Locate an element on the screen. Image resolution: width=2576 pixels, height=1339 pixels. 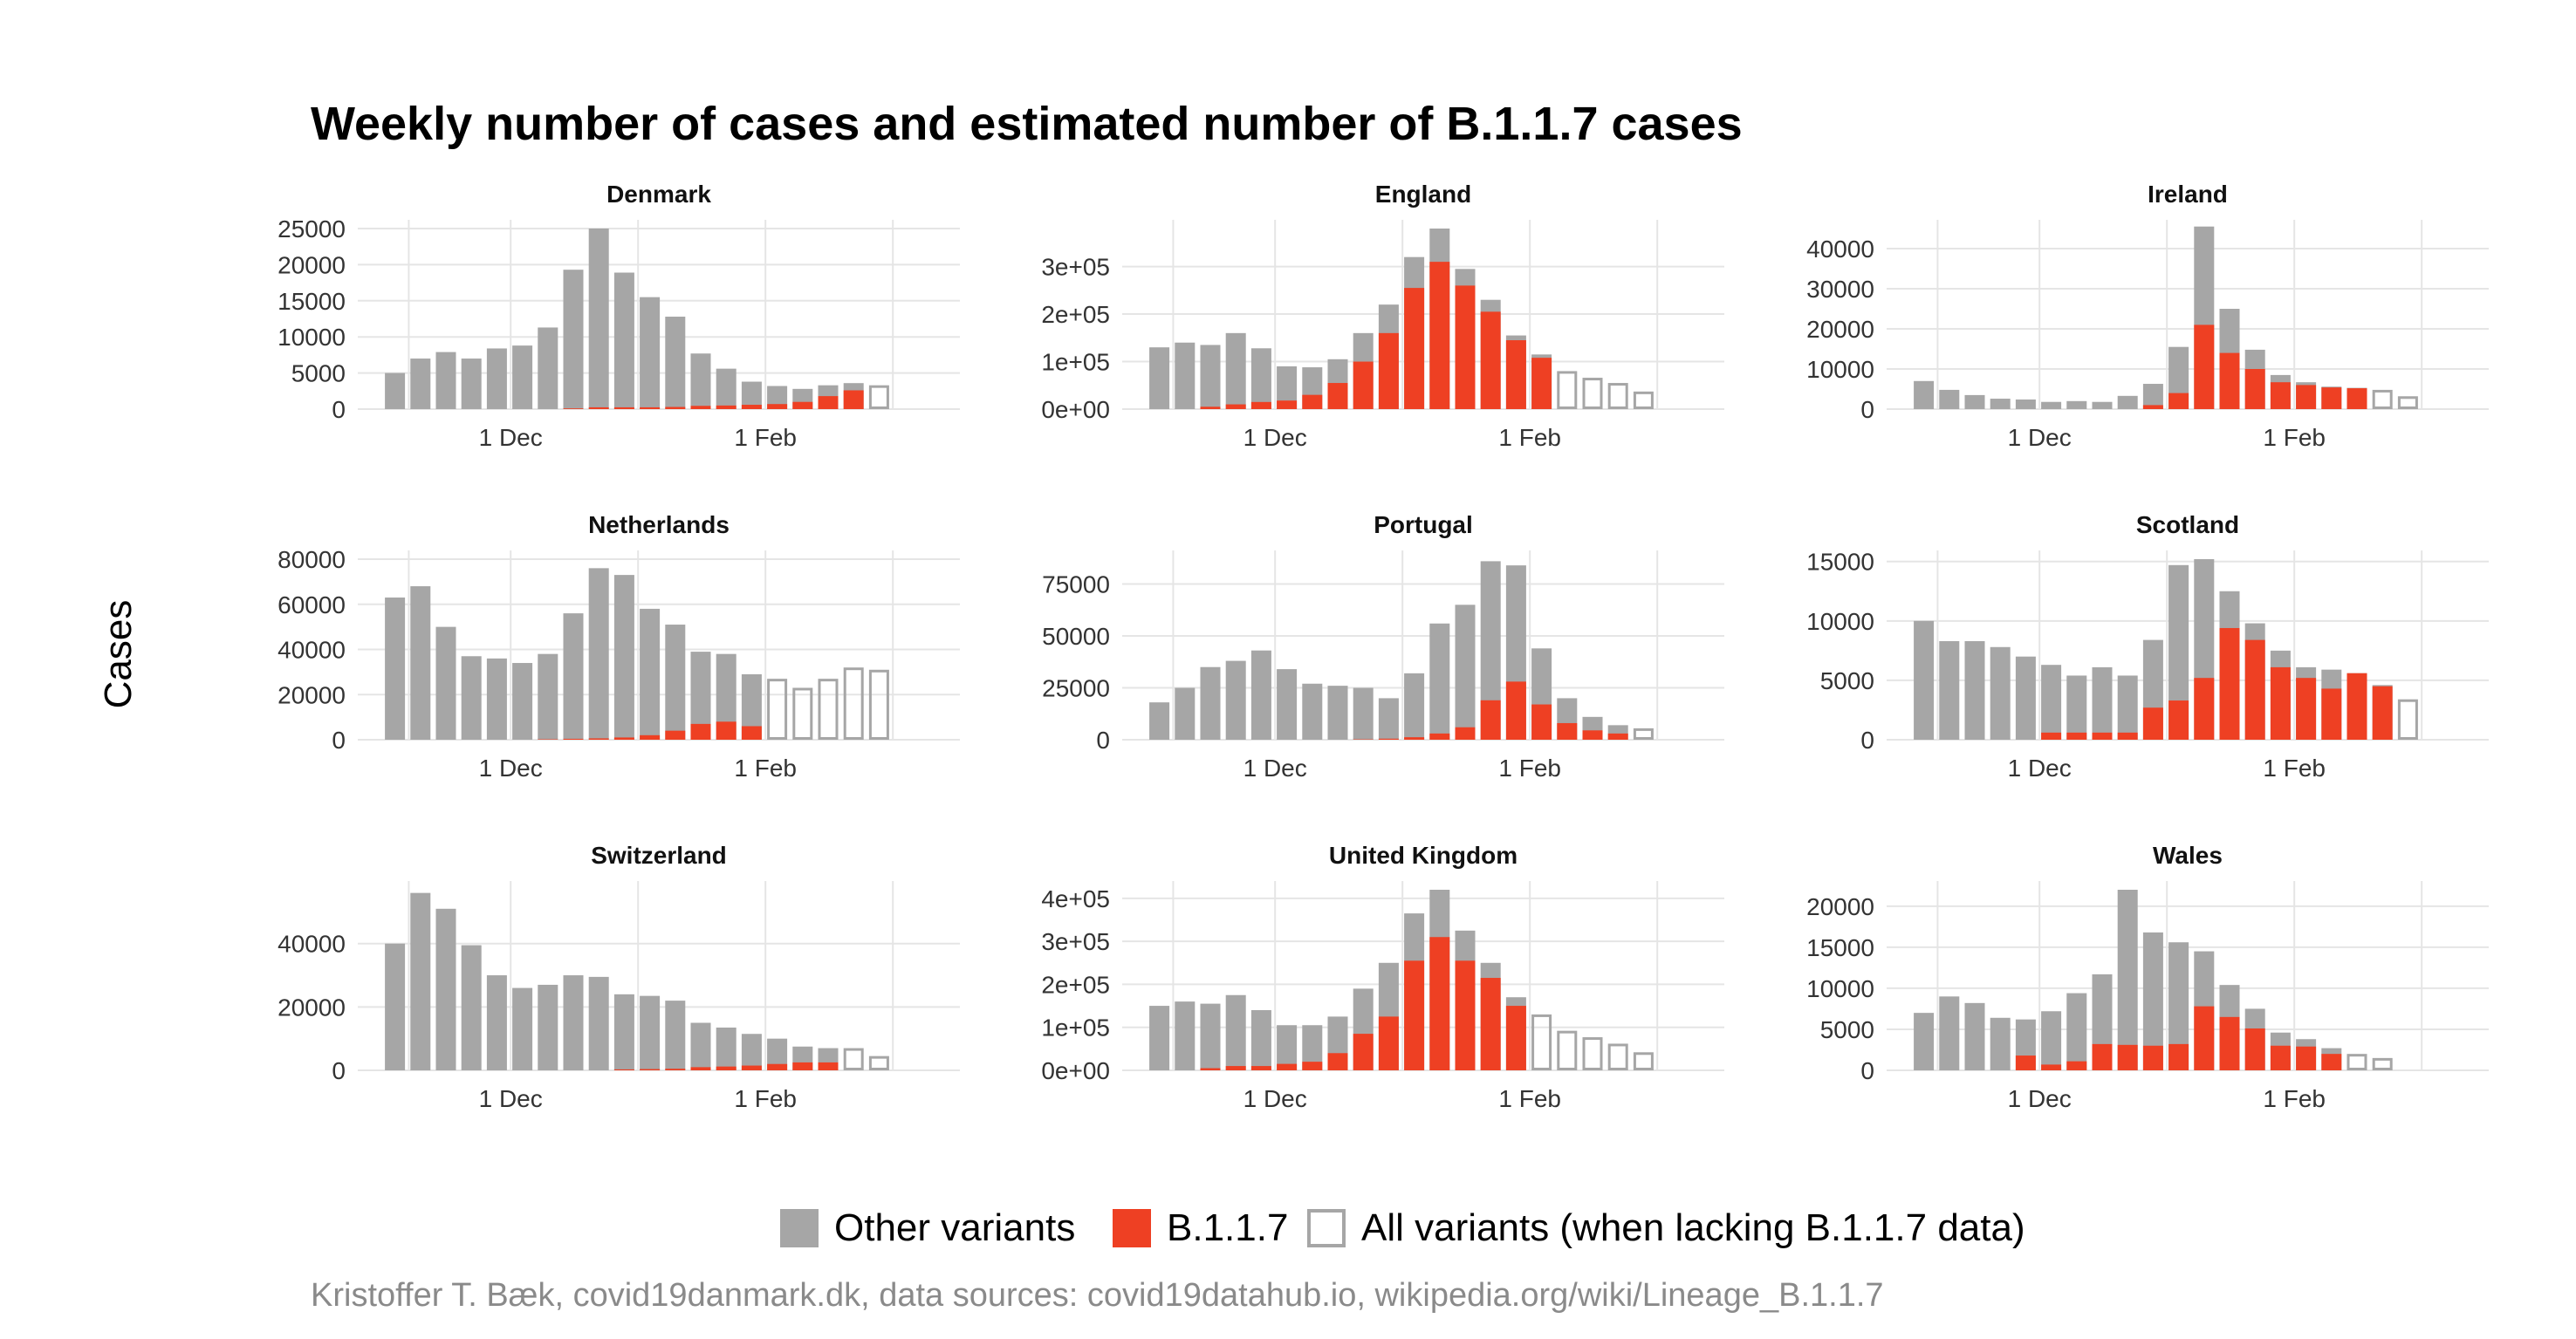
y-tick-label: 4e+05 is located at coordinates (1076, 898).